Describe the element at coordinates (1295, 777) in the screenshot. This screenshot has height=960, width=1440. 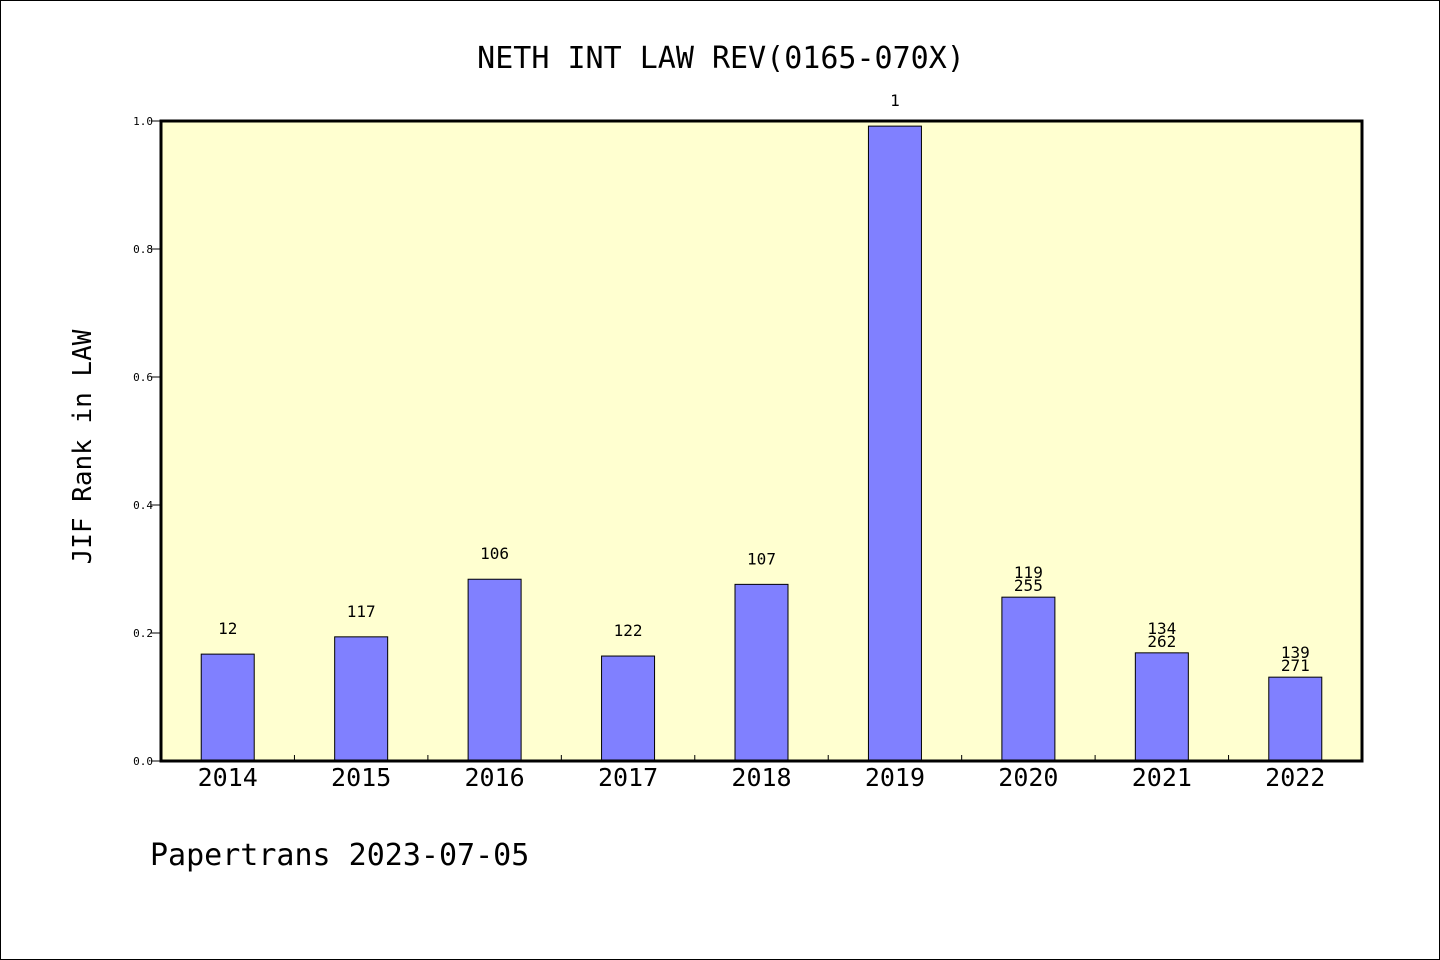
I see `x-tick-label: 2022` at that location.